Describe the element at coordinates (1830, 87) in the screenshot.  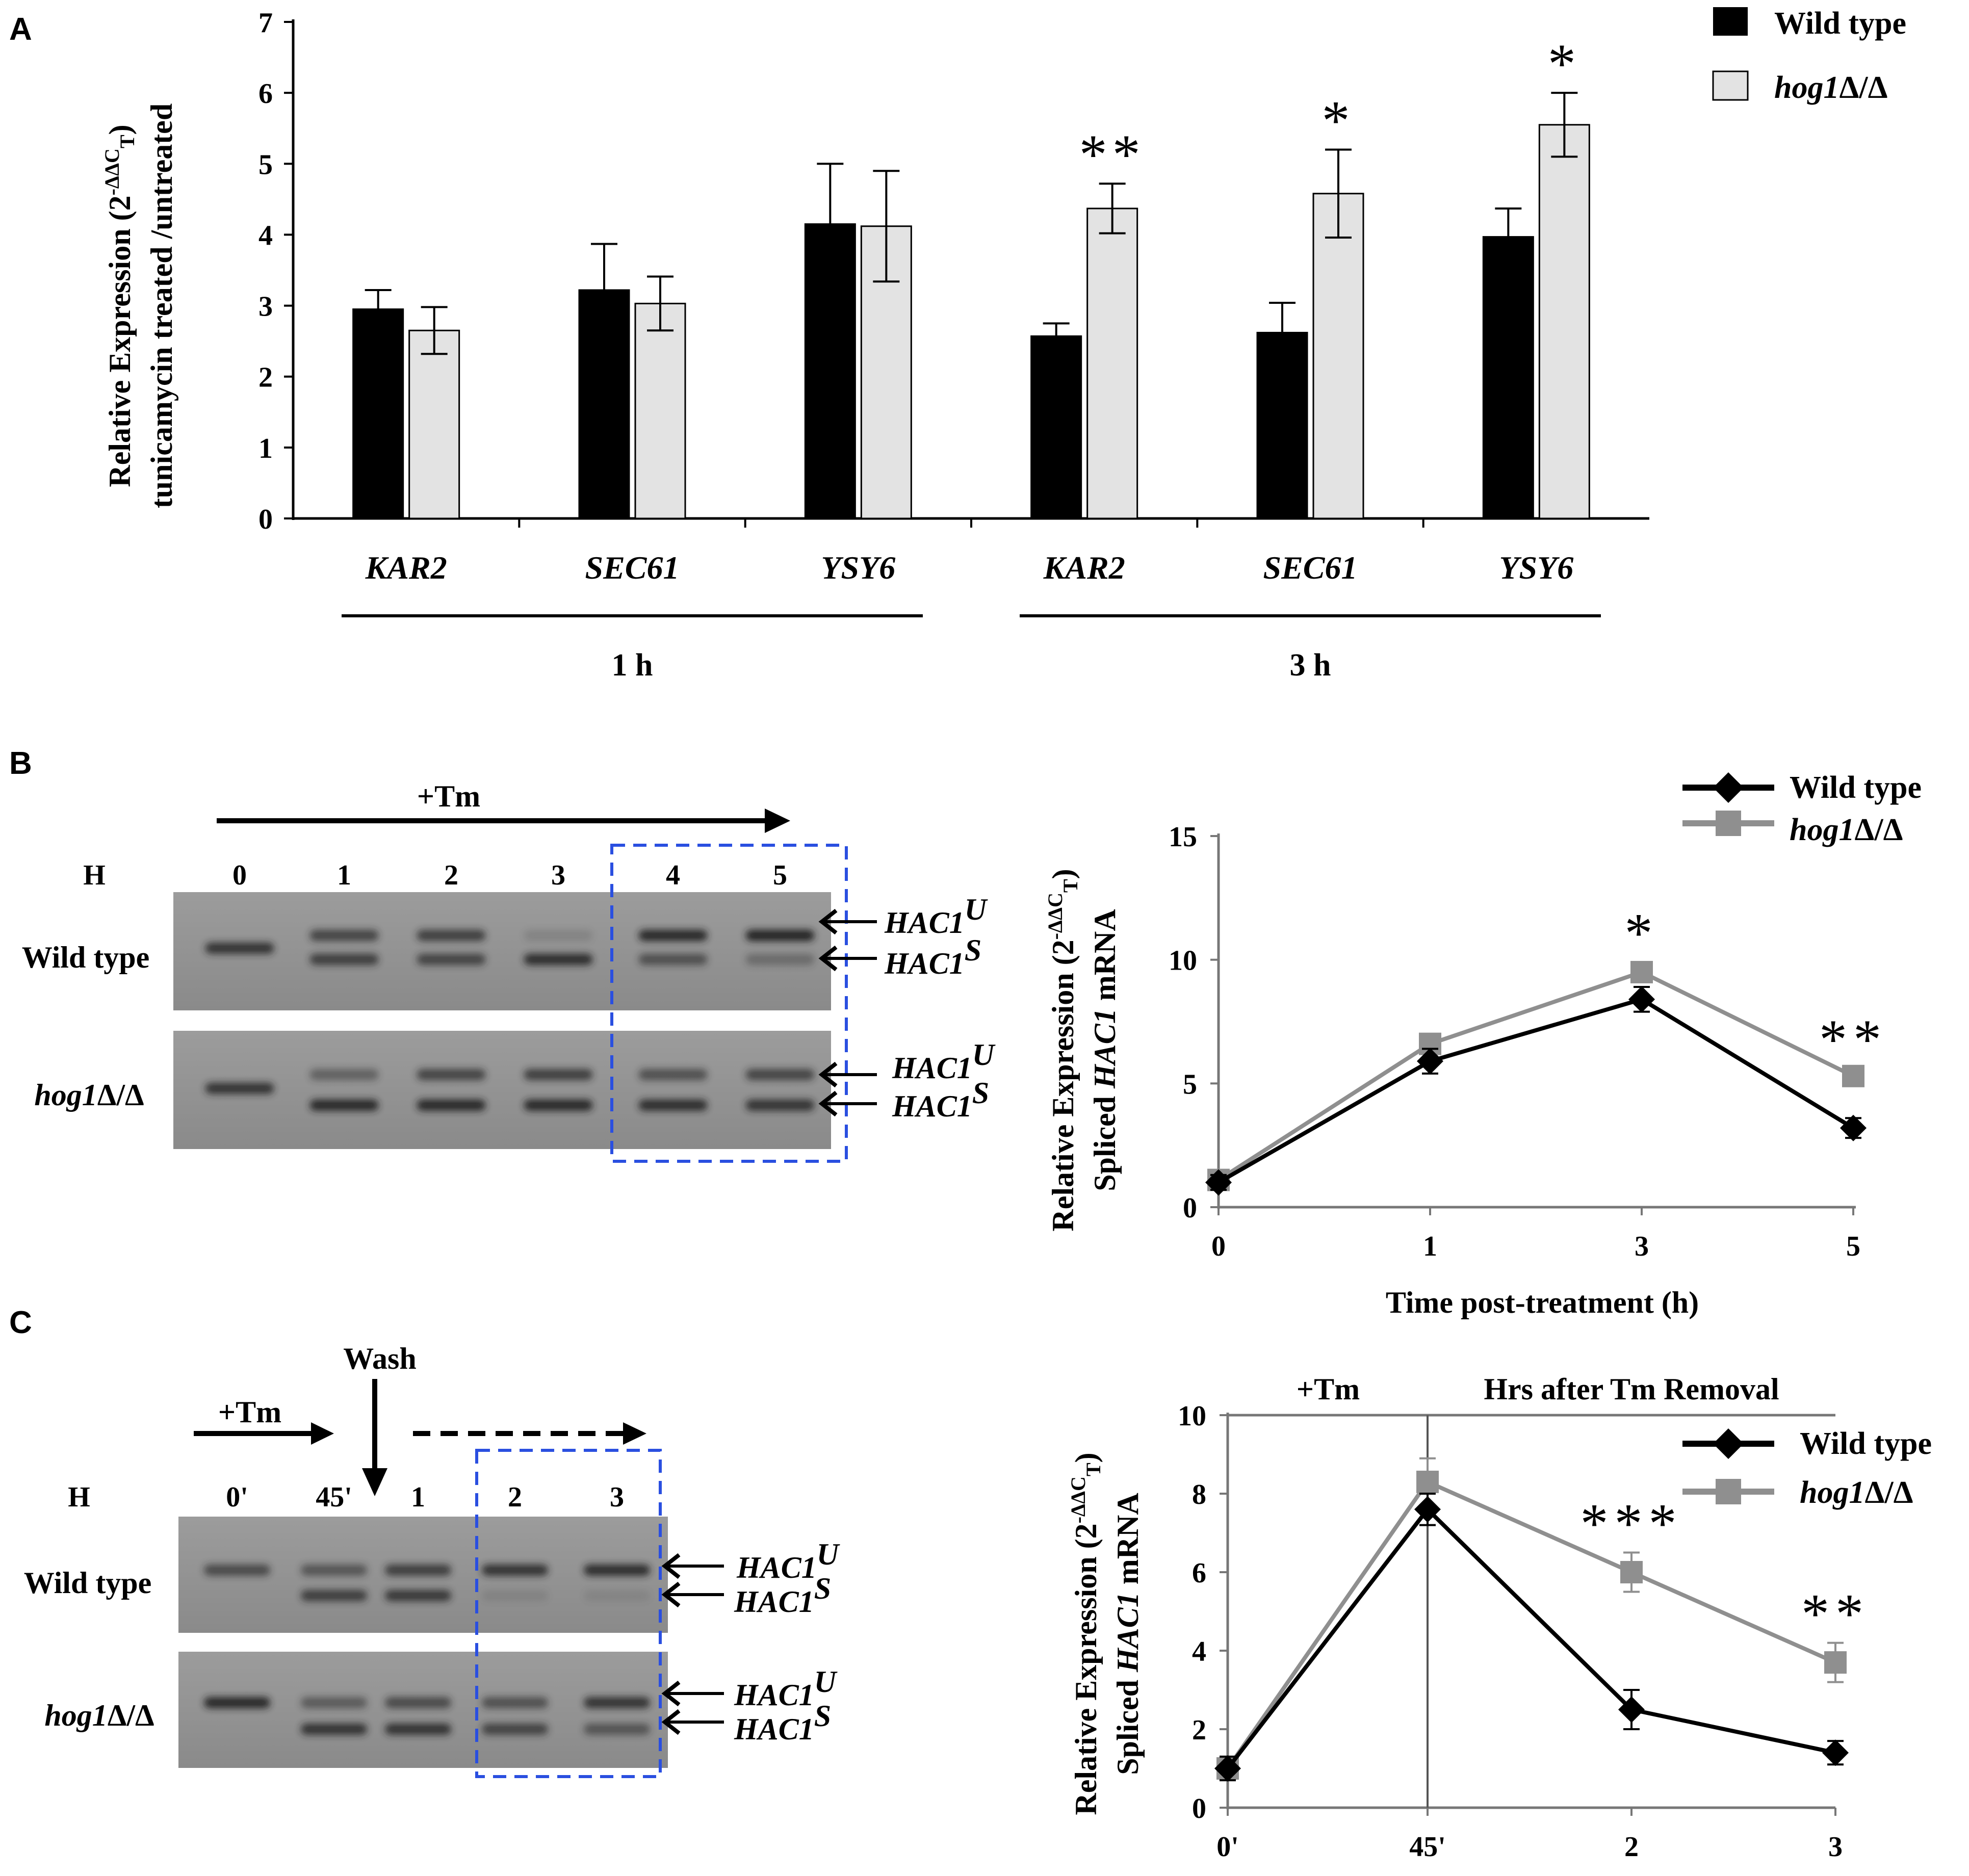
I see `legend-label-hog1: hog1Δ/Δ` at that location.